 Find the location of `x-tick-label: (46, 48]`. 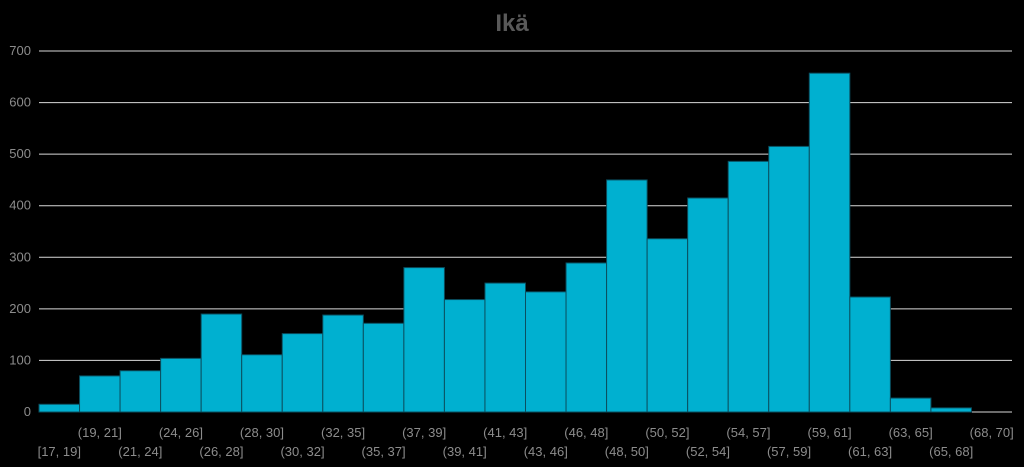

x-tick-label: (46, 48] is located at coordinates (586, 432).